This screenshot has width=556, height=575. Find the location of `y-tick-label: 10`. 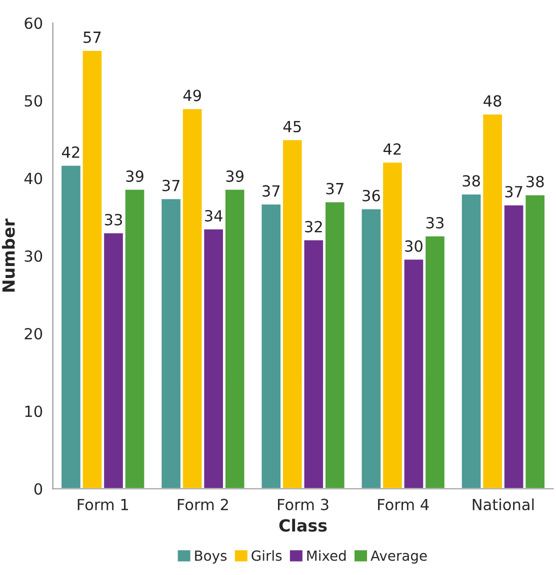

y-tick-label: 10 is located at coordinates (33, 412).